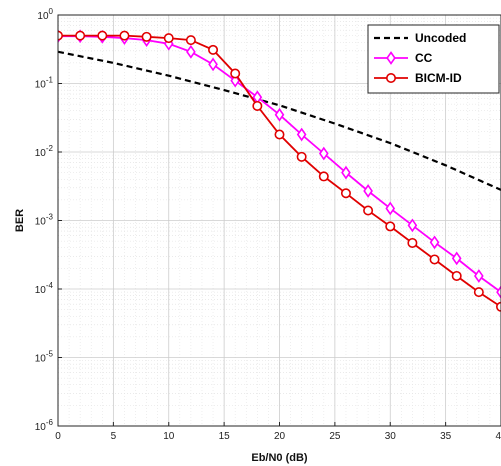 Image resolution: width=501 pixels, height=466 pixels. Describe the element at coordinates (58, 436) in the screenshot. I see `x-tick-label: 0` at that location.